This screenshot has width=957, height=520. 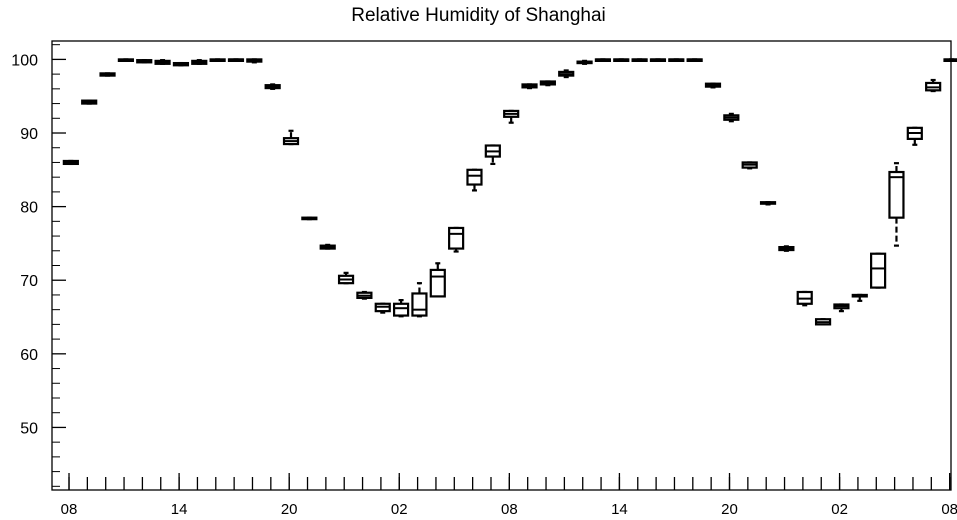 I want to click on y-tick-label: 50, so click(x=29, y=428).